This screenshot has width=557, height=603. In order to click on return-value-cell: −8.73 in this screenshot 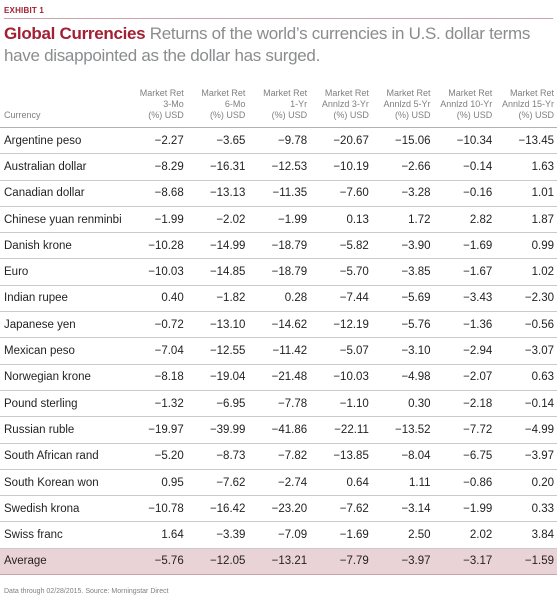, I will do `click(217, 456)`.